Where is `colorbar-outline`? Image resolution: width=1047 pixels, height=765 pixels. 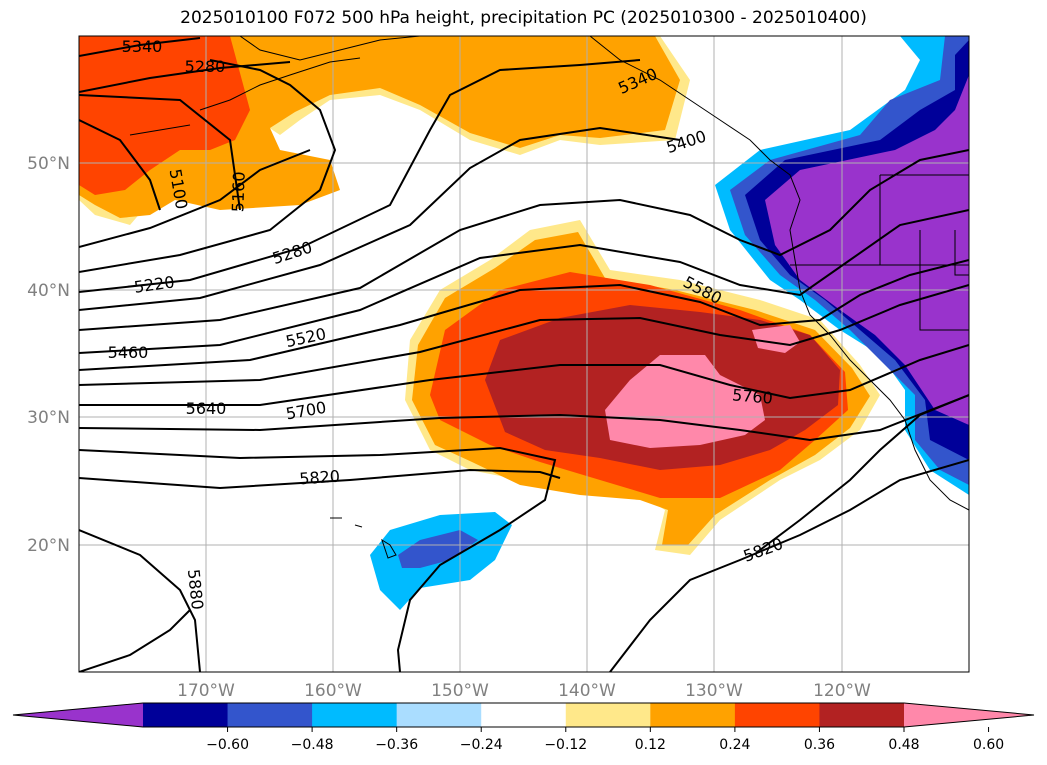 colorbar-outline is located at coordinates (523, 715).